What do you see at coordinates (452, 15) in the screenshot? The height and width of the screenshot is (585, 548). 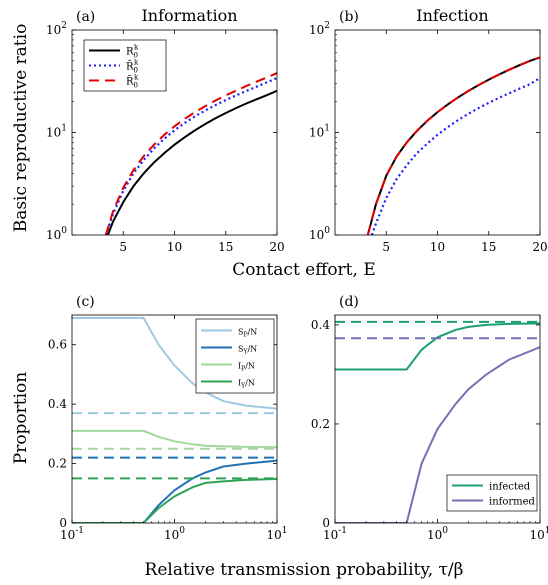 I see `panel-title: Infection` at bounding box center [452, 15].